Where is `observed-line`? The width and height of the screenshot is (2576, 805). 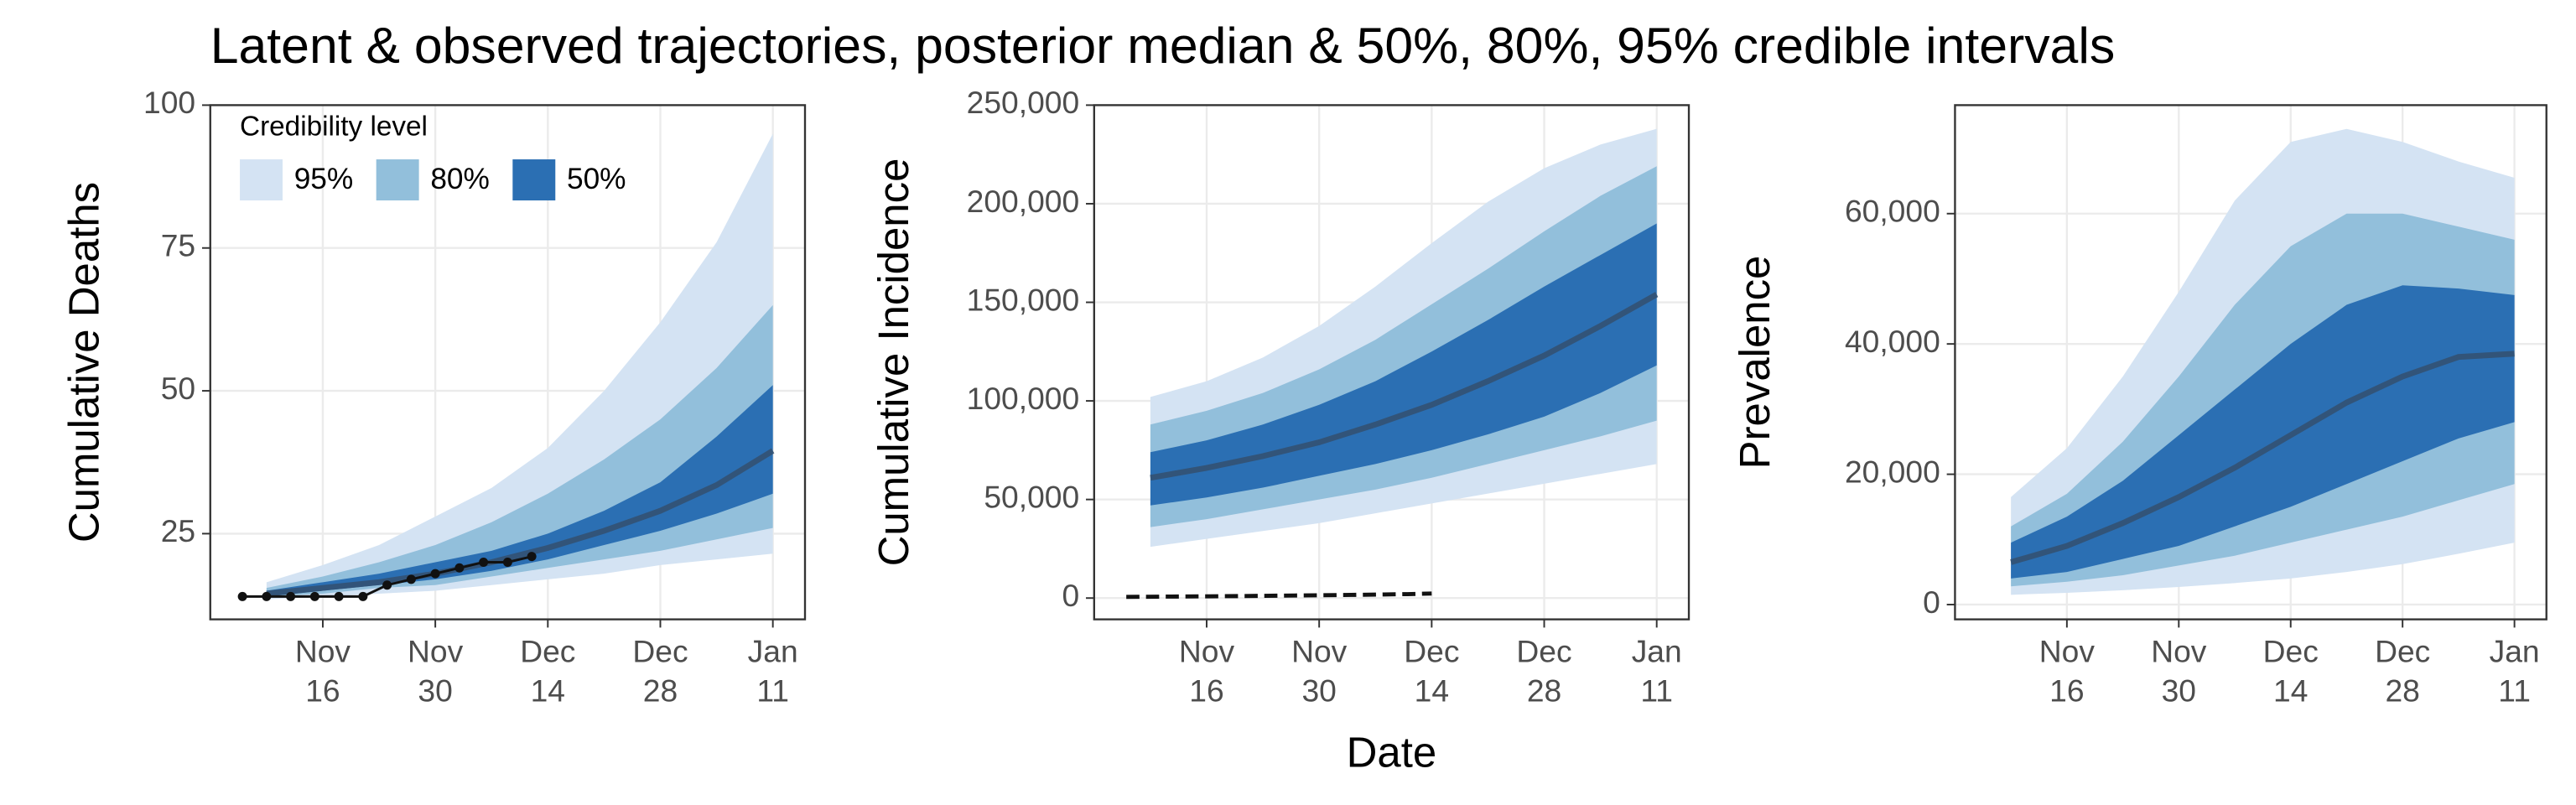 observed-line is located at coordinates (1279, 595).